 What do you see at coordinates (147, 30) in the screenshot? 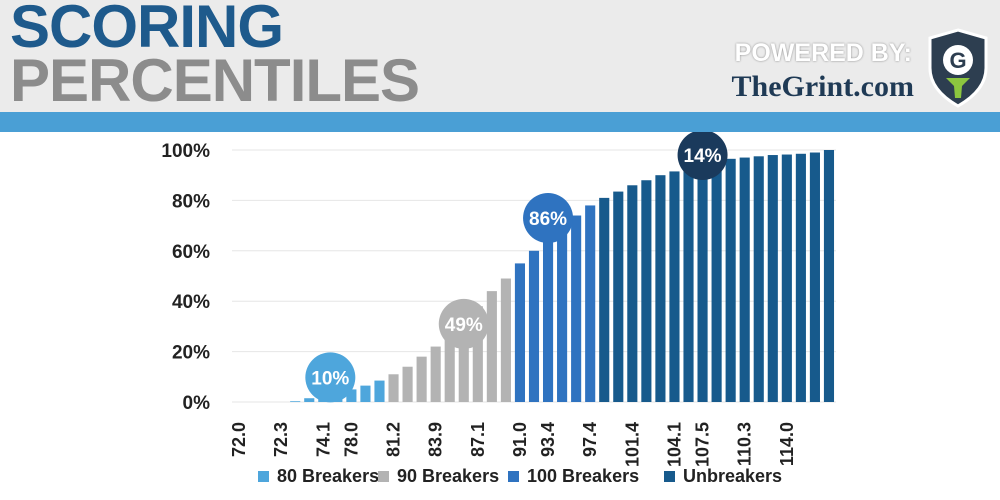
I see `title-line-1: SCORING` at bounding box center [147, 30].